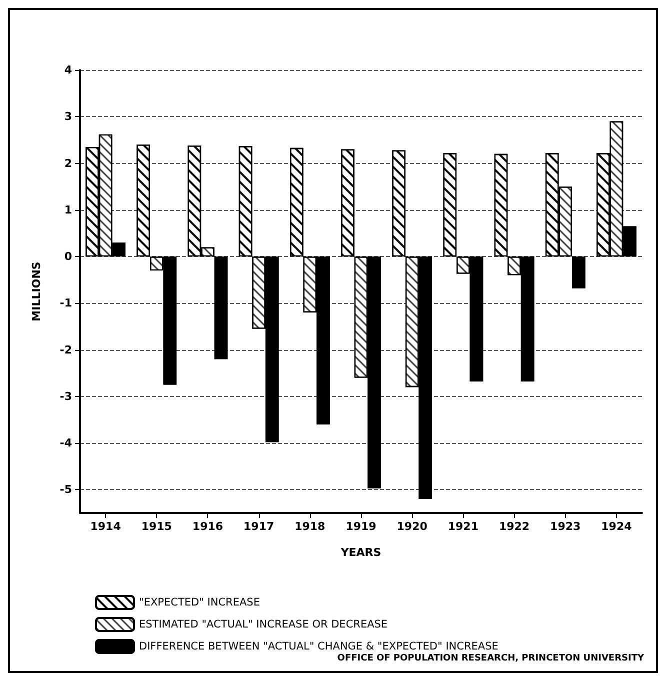 Image resolution: width=668 pixels, height=683 pixels. What do you see at coordinates (463, 526) in the screenshot?
I see `x-tick-label: 1921` at bounding box center [463, 526].